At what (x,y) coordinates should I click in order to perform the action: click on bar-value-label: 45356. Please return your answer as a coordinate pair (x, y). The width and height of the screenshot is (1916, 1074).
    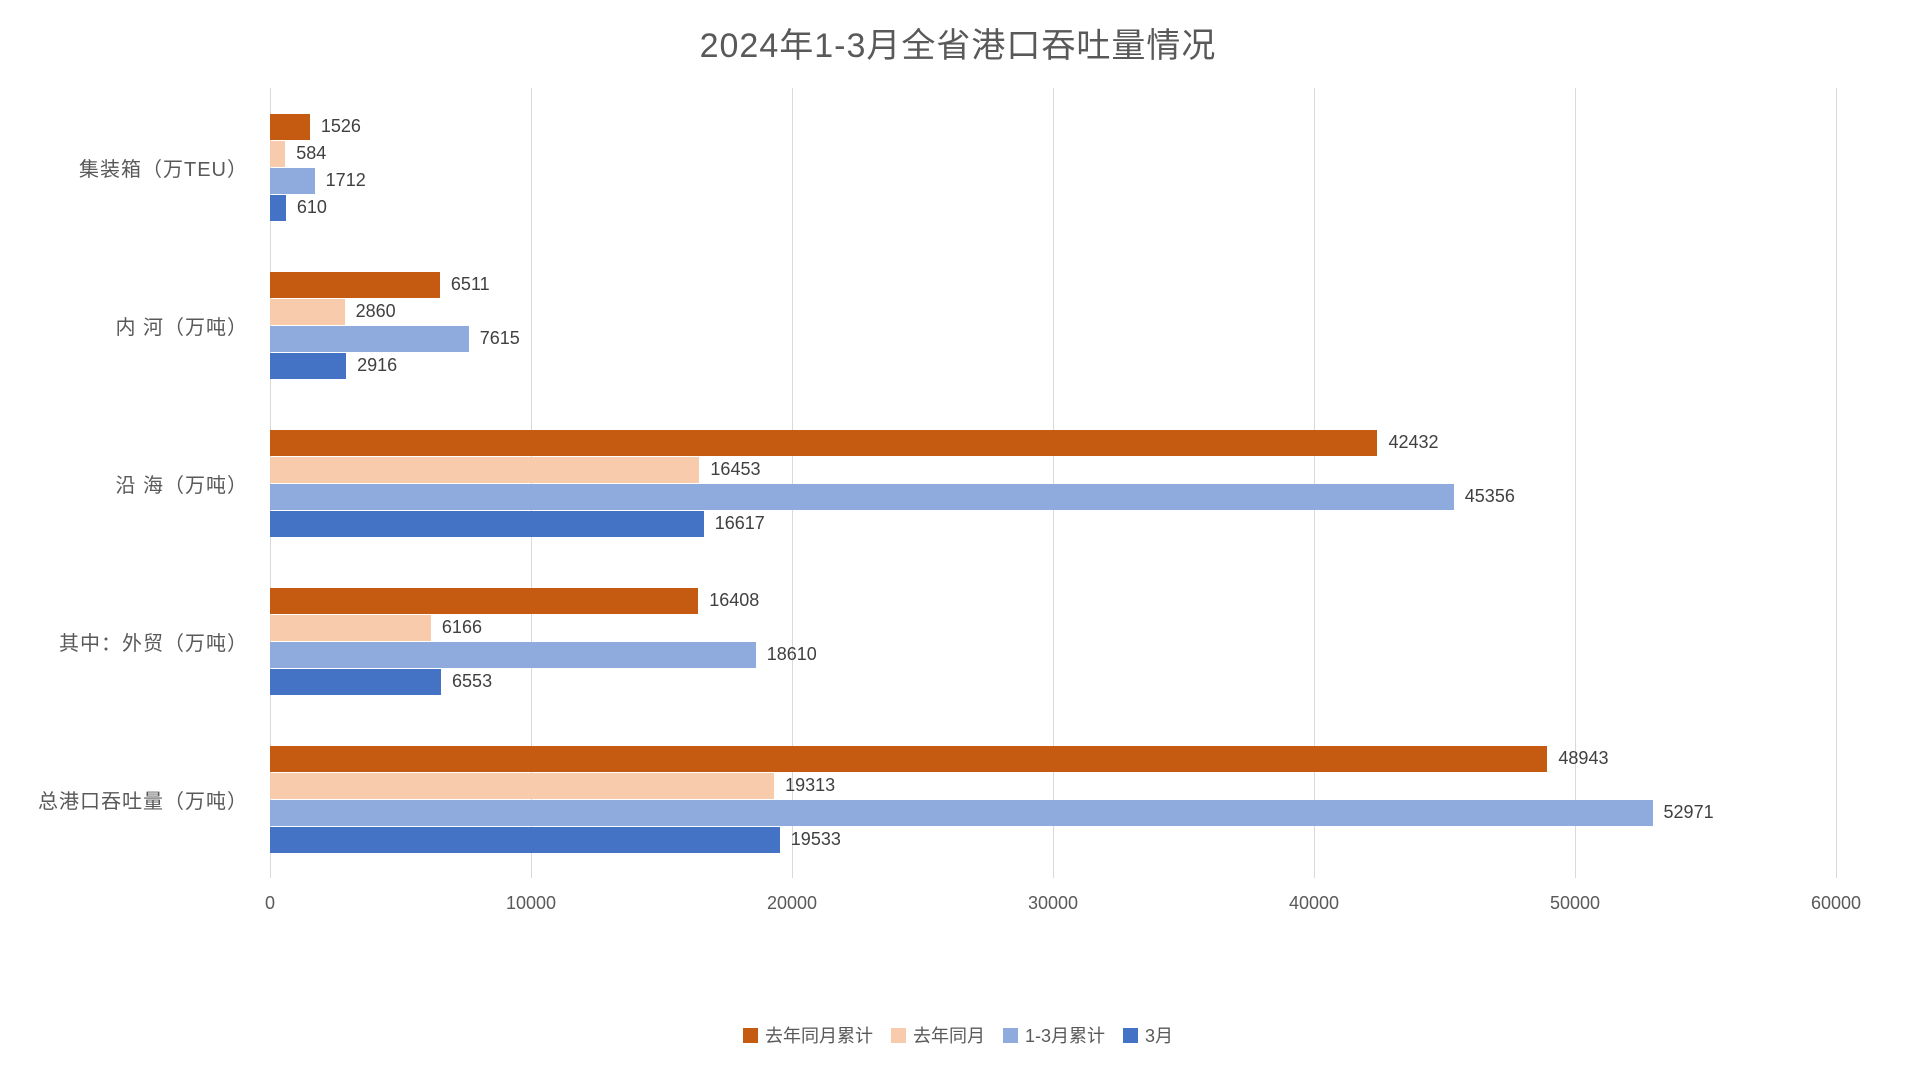
    Looking at the image, I should click on (1489, 496).